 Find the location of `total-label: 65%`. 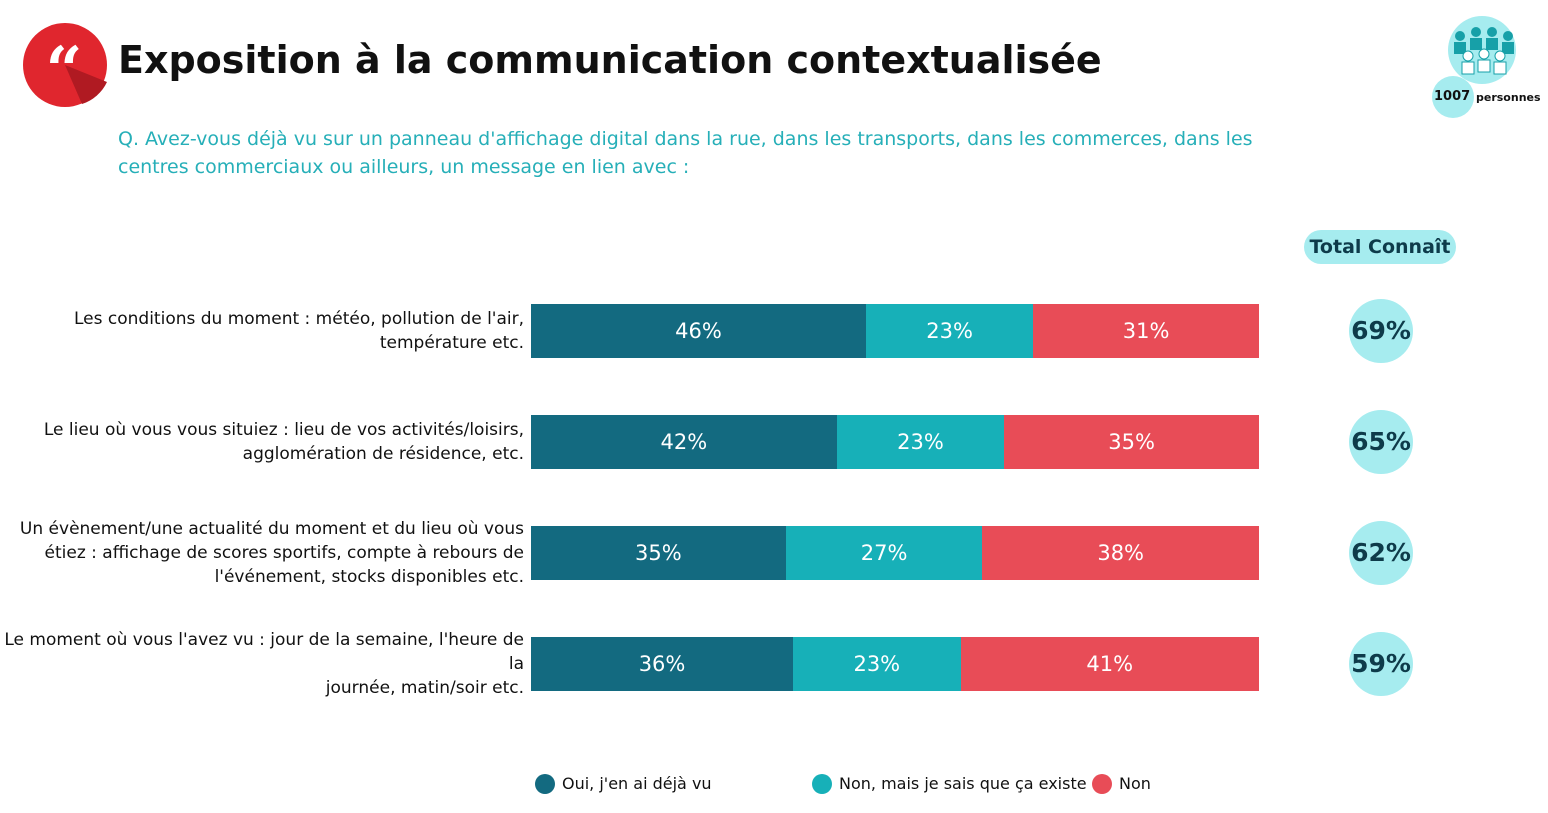

total-label: 65% is located at coordinates (1381, 441).